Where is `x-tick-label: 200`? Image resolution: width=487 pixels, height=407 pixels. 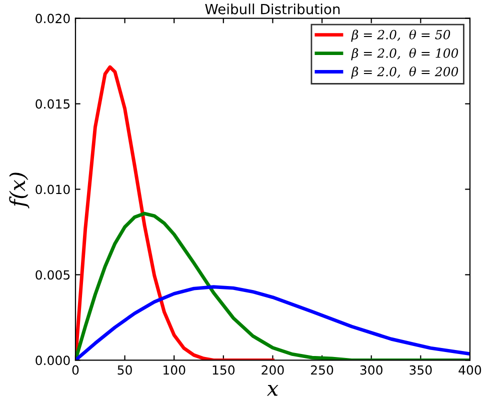 x-tick-label: 200 is located at coordinates (273, 370).